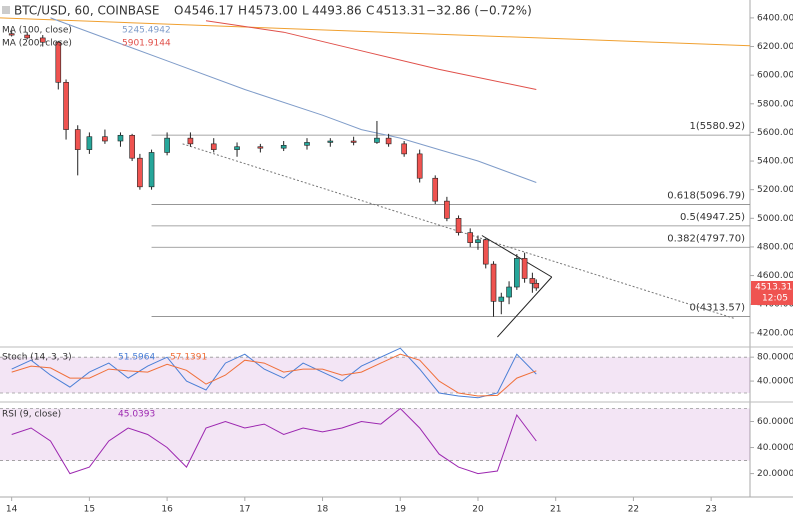 This screenshot has height=518, width=793. What do you see at coordinates (706, 195) in the screenshot?
I see `fib-label: 0.618(5096.79)` at bounding box center [706, 195].